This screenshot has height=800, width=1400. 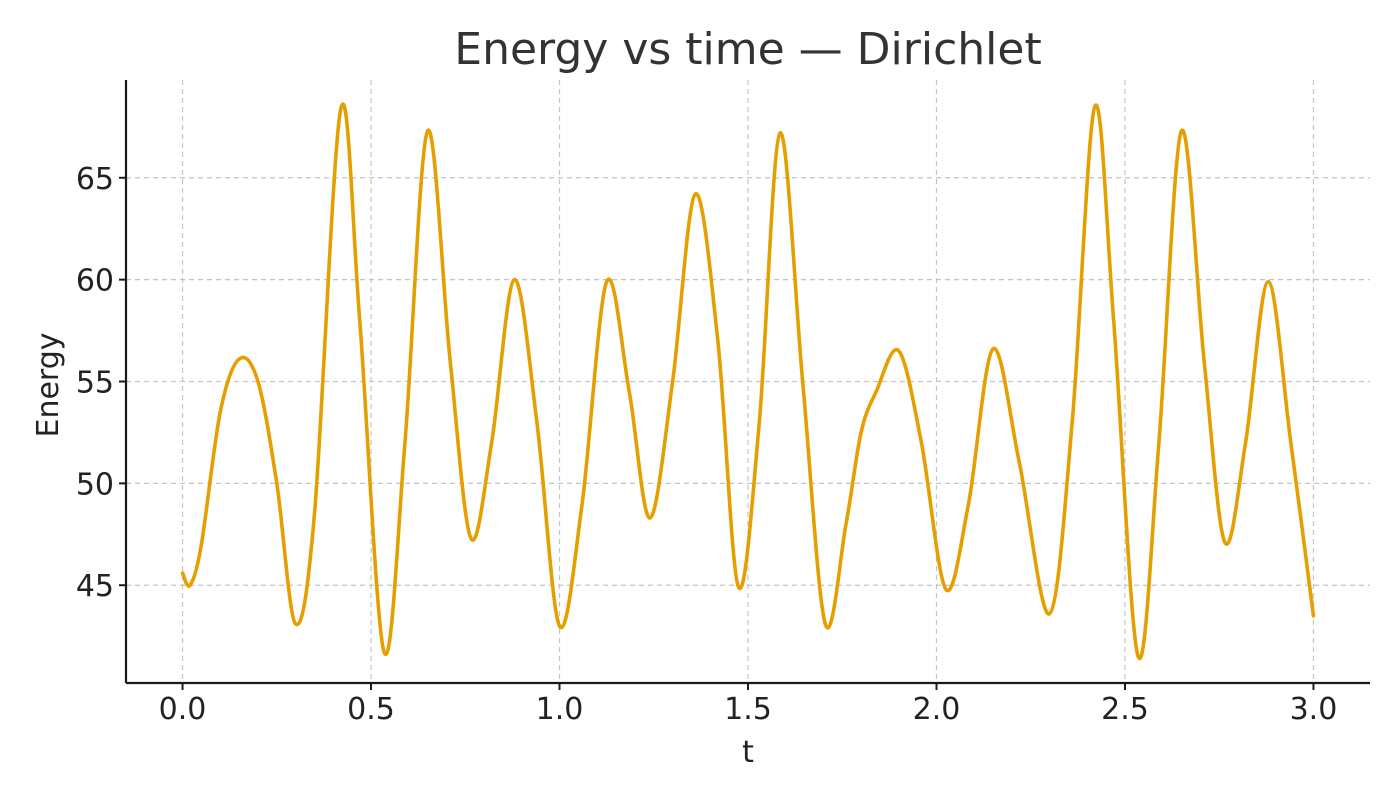 What do you see at coordinates (48, 384) in the screenshot?
I see `y-axis-label: Energy` at bounding box center [48, 384].